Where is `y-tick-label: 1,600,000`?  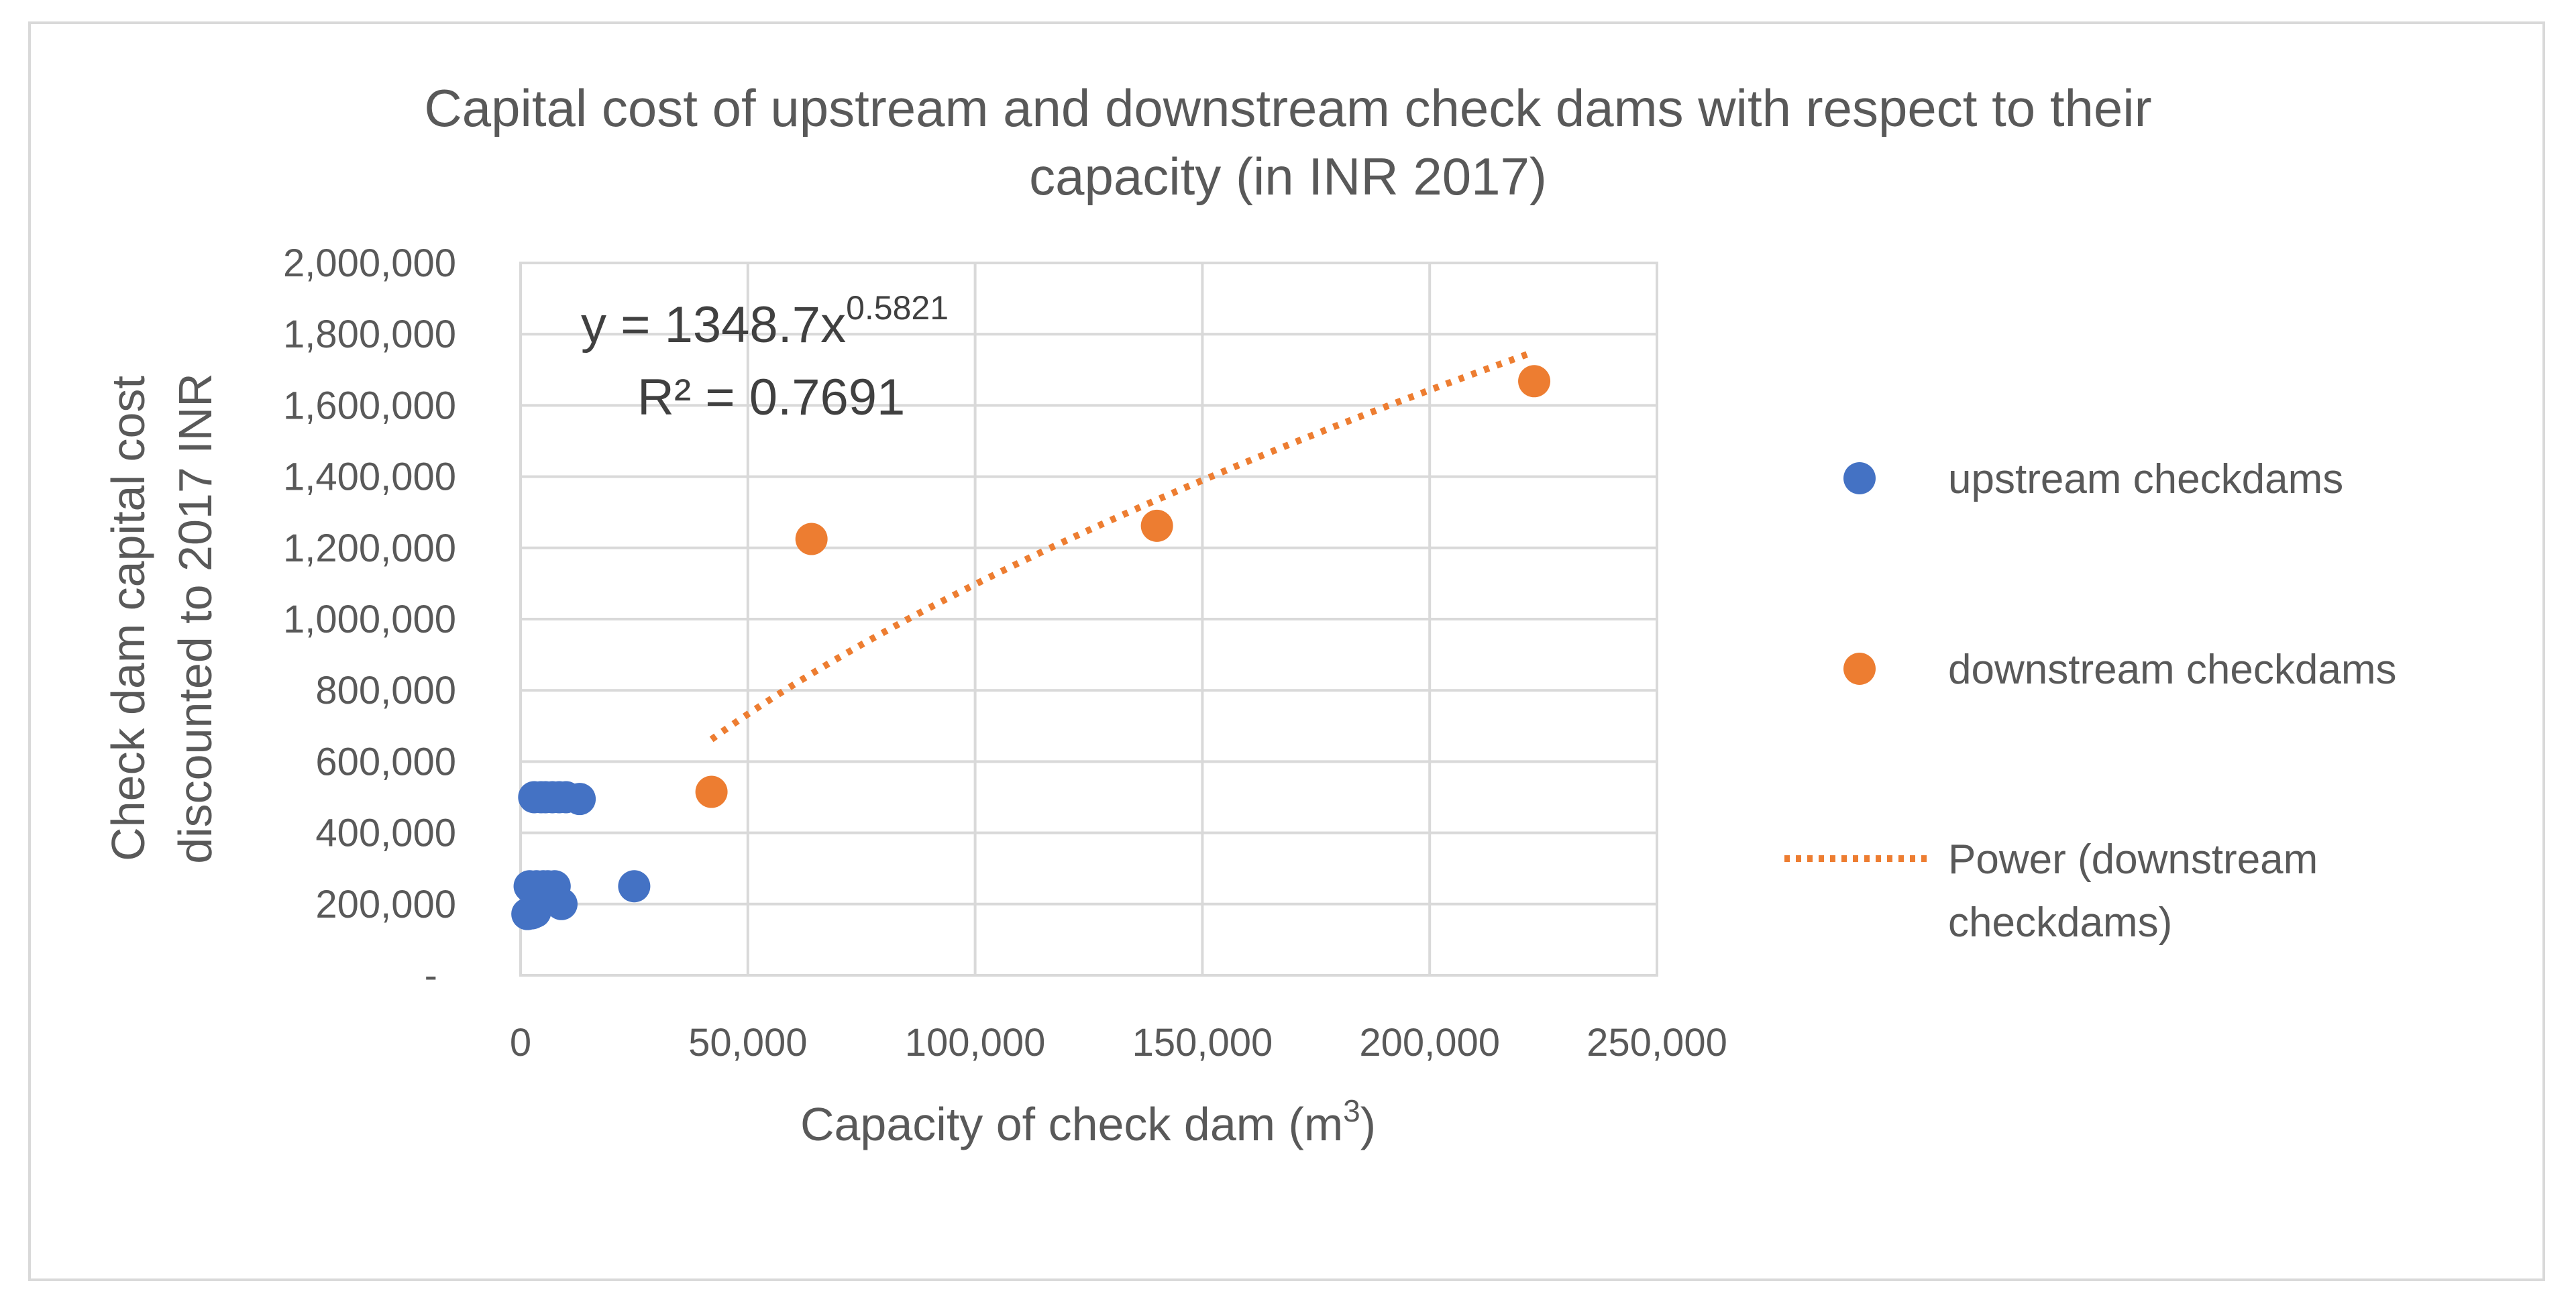 y-tick-label: 1,600,000 is located at coordinates (369, 405).